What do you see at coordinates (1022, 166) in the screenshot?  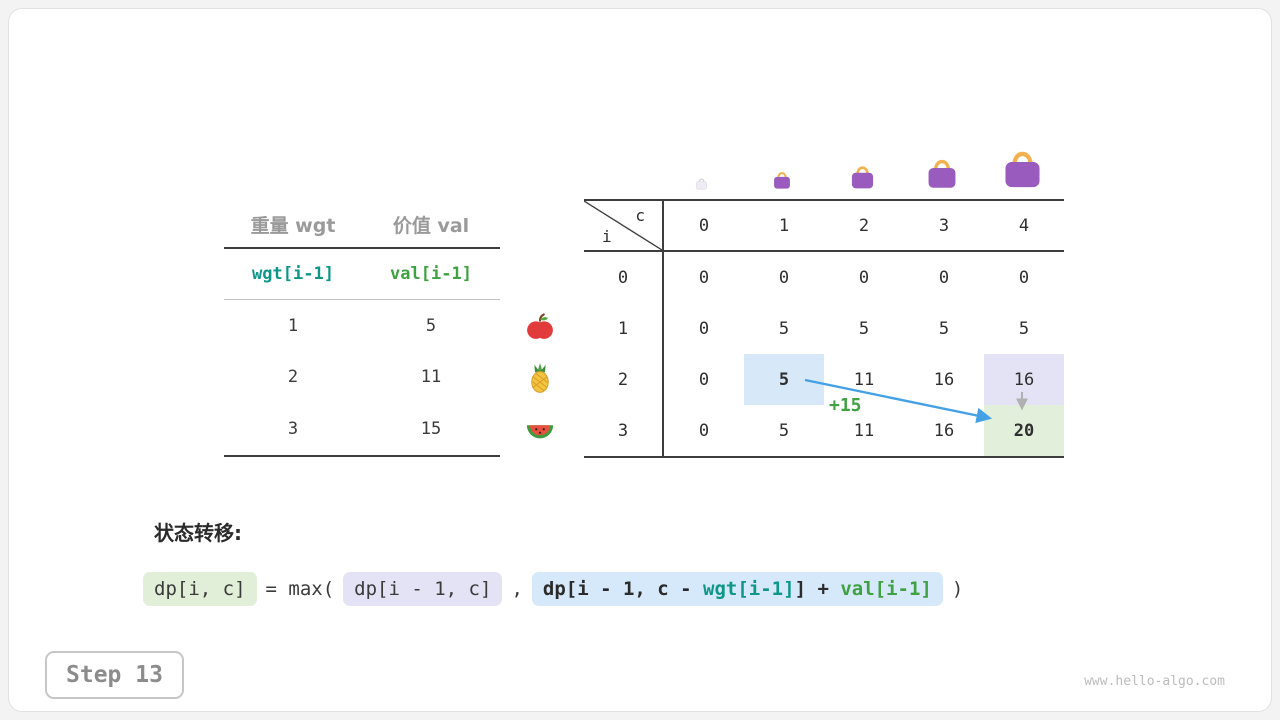 I see `bag-xlarge-icon` at bounding box center [1022, 166].